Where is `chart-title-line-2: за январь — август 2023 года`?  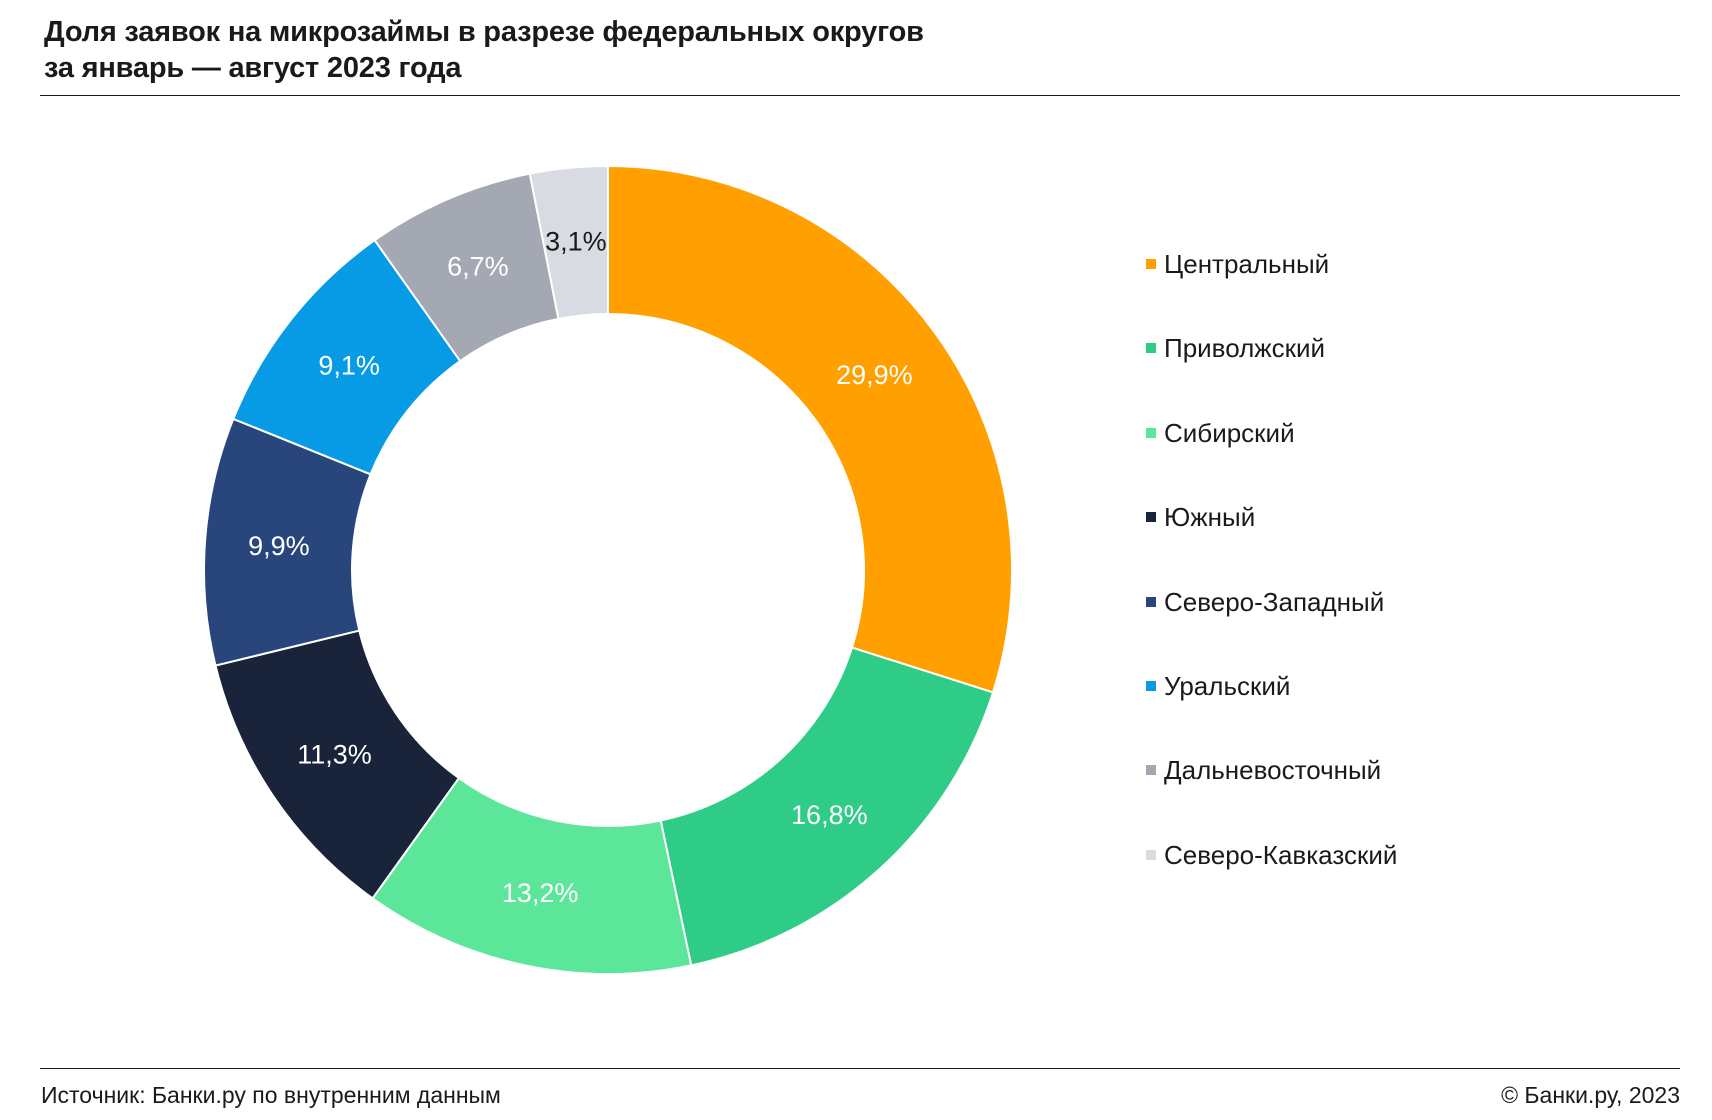 chart-title-line-2: за январь — август 2023 года is located at coordinates (253, 68).